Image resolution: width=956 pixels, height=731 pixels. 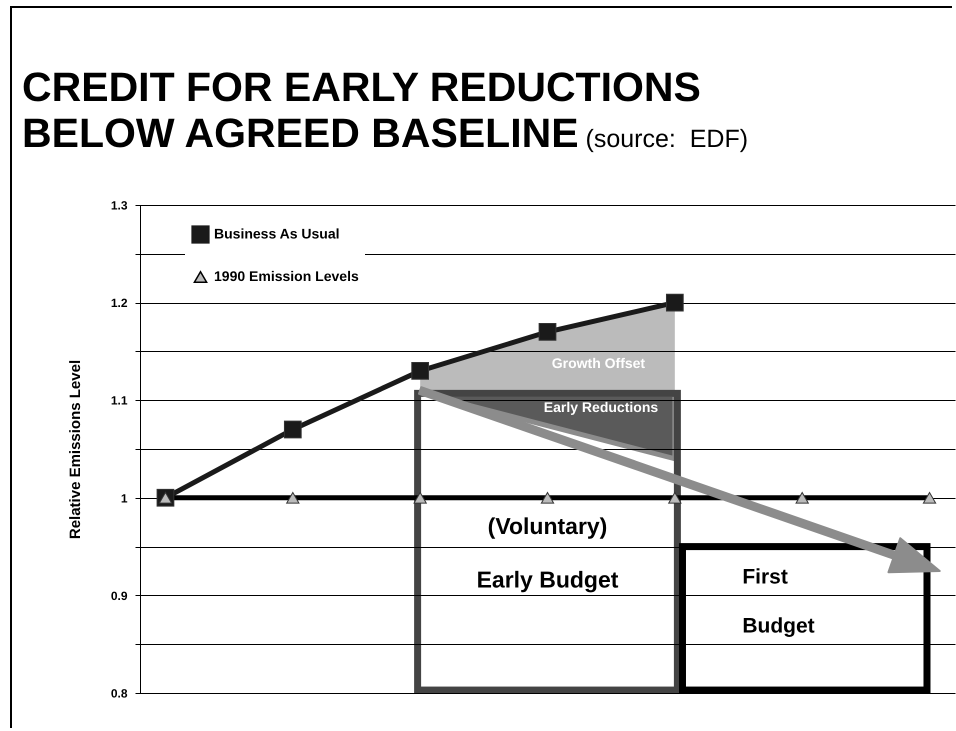 I want to click on text: First Budget, so click(x=778, y=602).